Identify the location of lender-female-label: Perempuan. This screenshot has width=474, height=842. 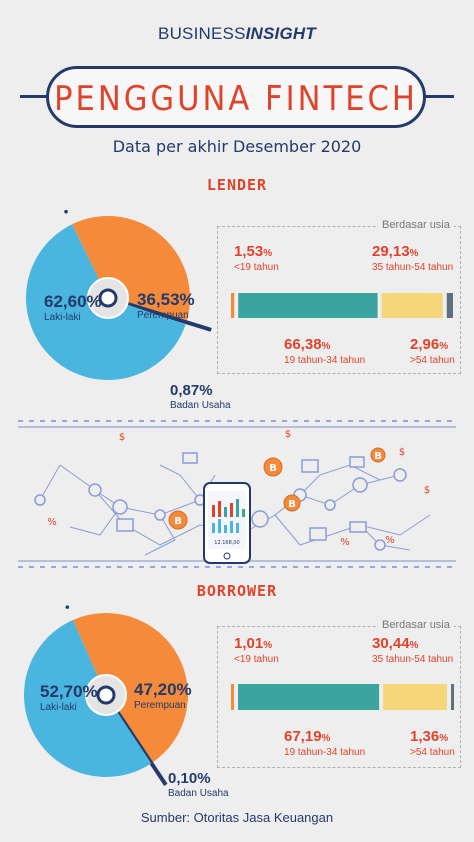
(163, 315).